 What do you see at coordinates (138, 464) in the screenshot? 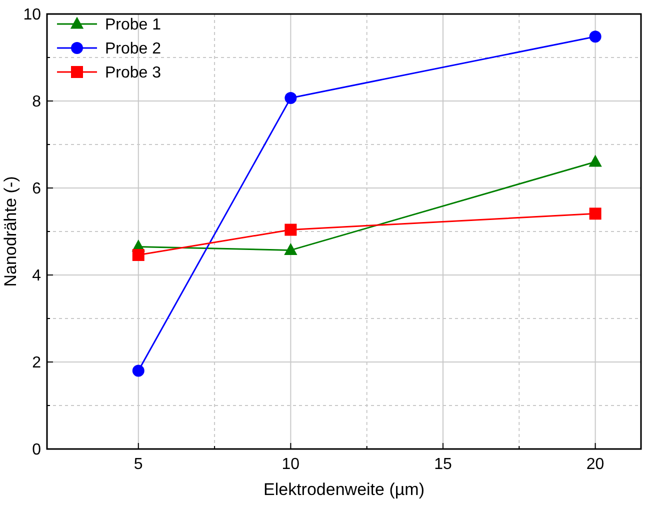
I see `x-tick-label: 5` at bounding box center [138, 464].